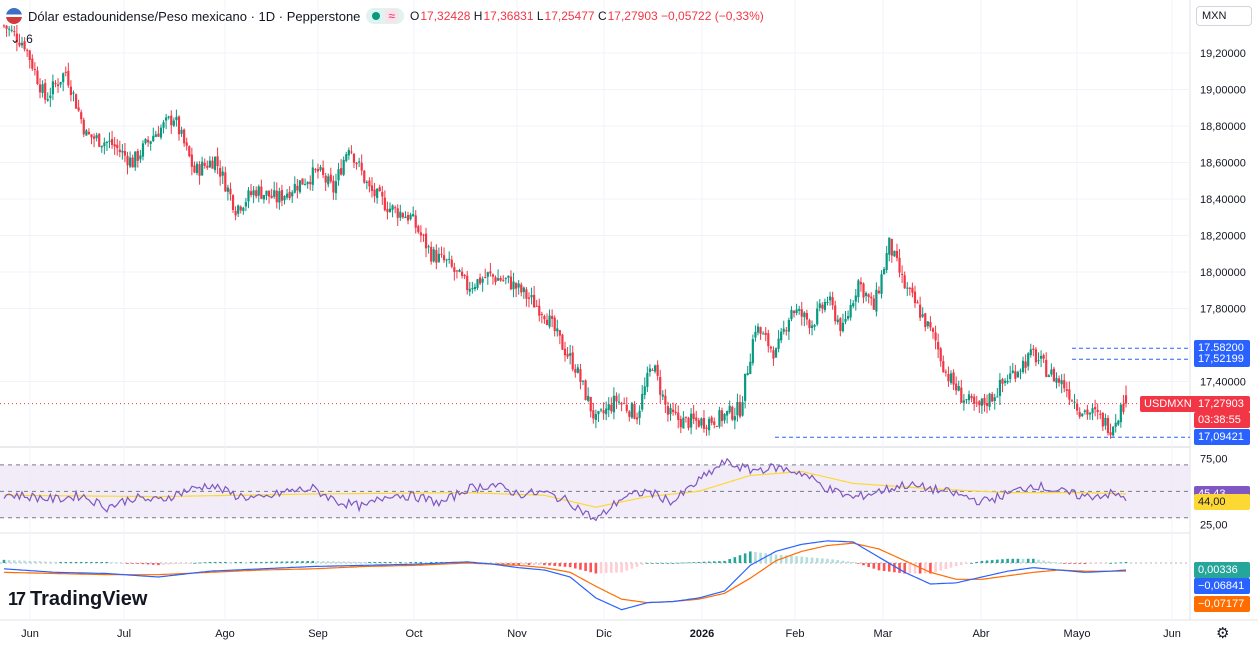 This screenshot has width=1258, height=647. I want to click on rsi-pane, so click(595, 489).